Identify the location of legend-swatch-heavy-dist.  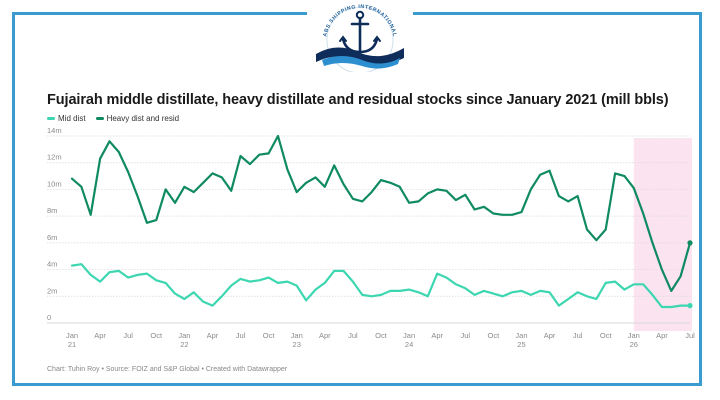
(99, 118).